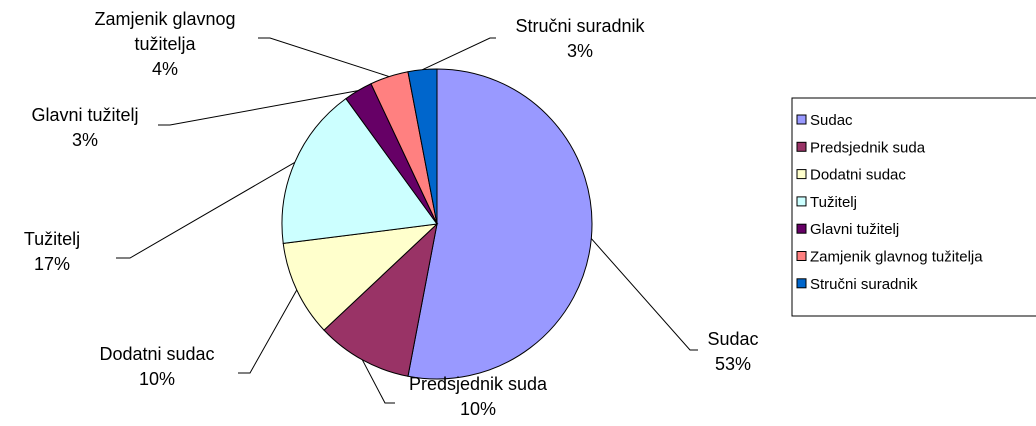 The image size is (1036, 426). Describe the element at coordinates (864, 284) in the screenshot. I see `legend-label: Stručni suradnik` at that location.